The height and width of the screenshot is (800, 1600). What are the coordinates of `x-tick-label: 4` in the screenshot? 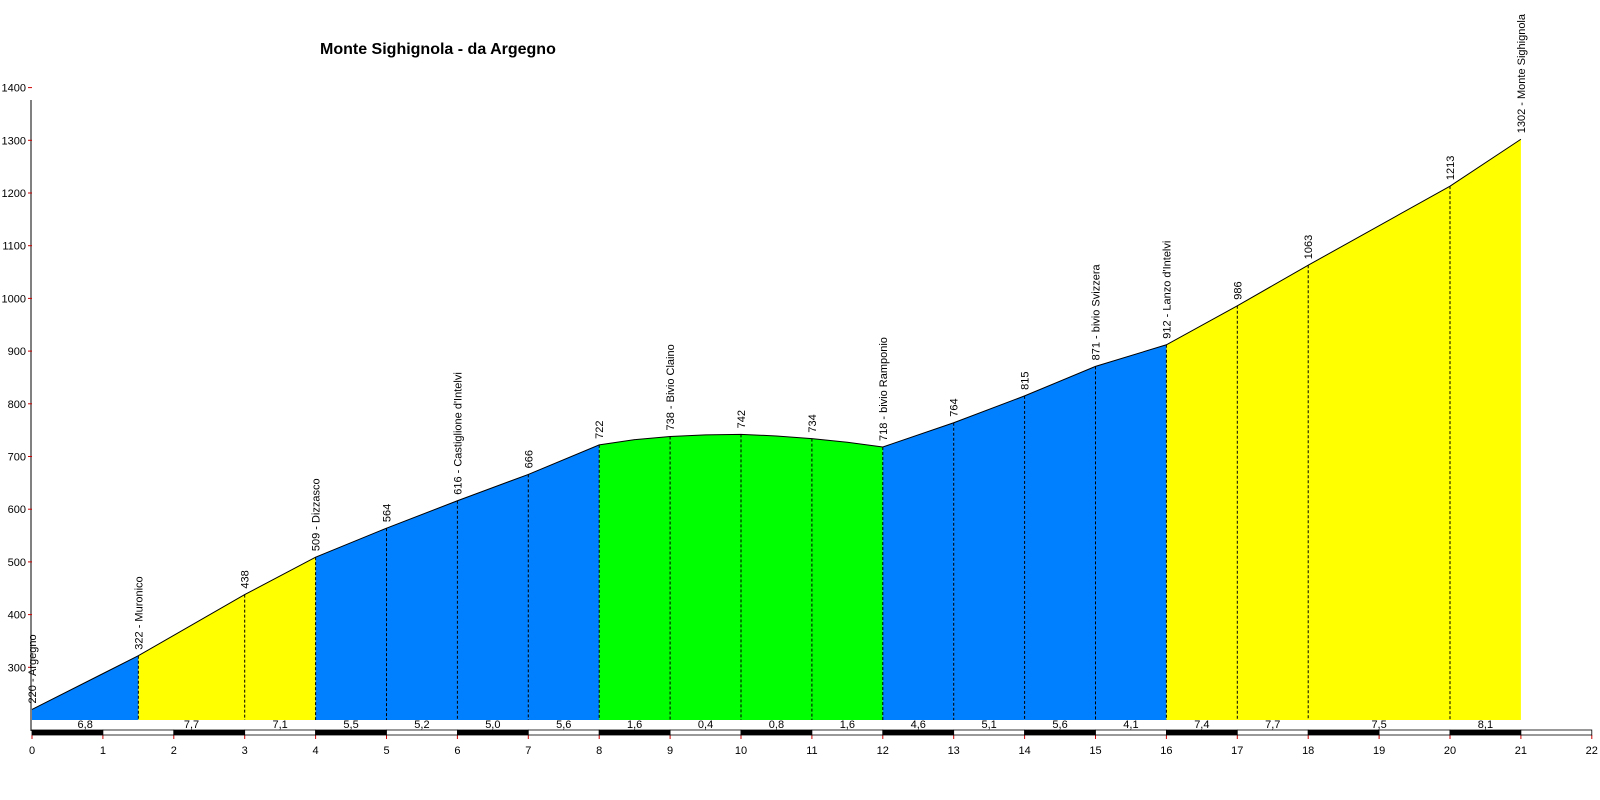 It's located at (316, 751).